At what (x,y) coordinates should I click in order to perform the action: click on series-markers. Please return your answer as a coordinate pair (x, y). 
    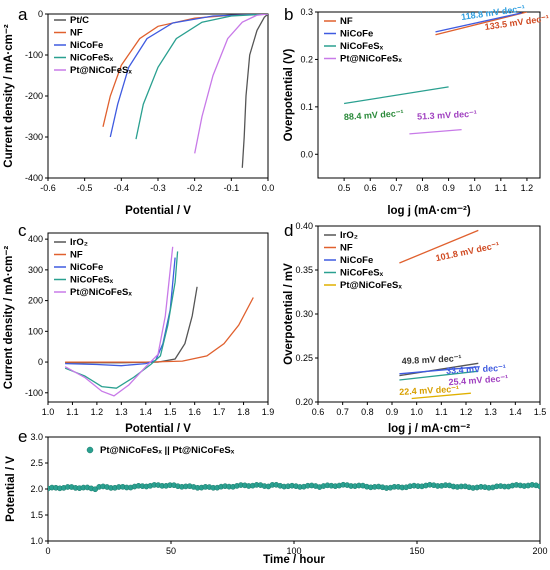
    Looking at the image, I should click on (294, 487).